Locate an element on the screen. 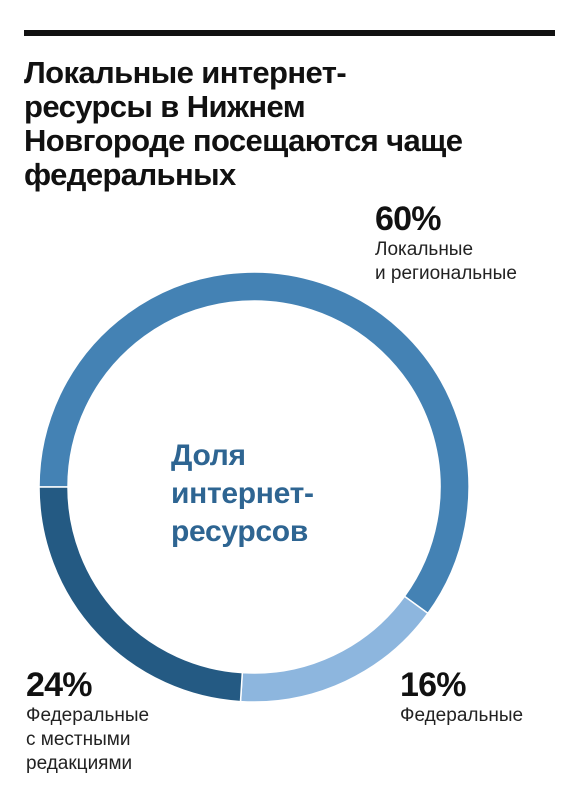  callout-local-regional: 60% Локальные и региональные is located at coordinates (446, 243).